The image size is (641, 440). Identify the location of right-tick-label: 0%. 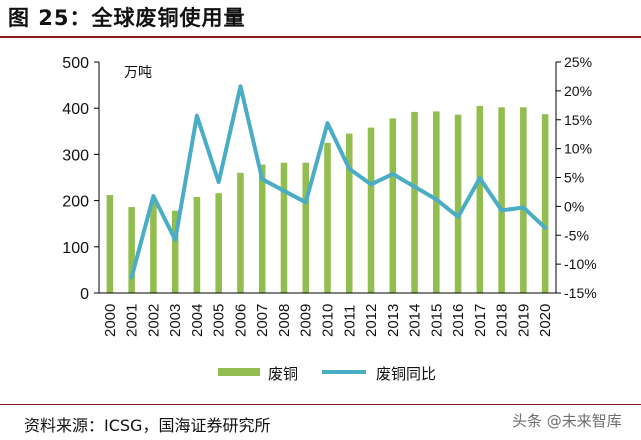
(574, 206).